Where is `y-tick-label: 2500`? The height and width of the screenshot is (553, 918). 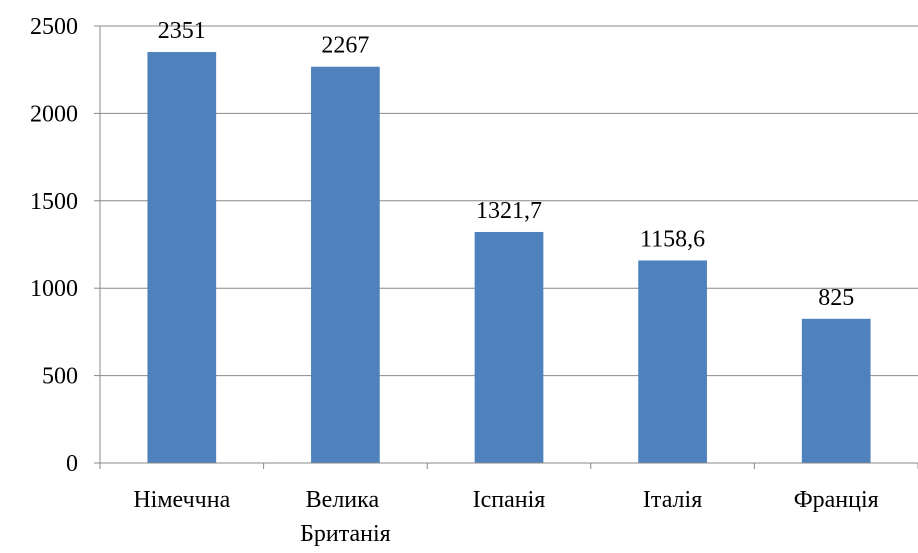
y-tick-label: 2500 is located at coordinates (54, 27).